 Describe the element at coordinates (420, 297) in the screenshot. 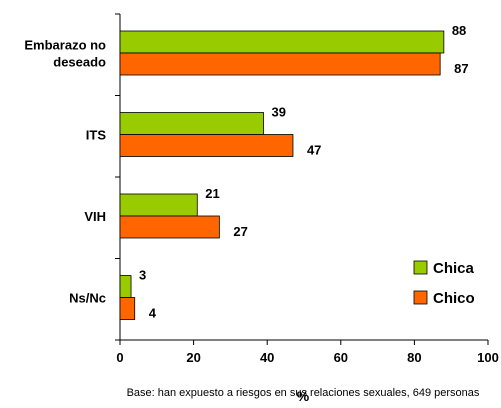

I see `legend-swatch-chico` at that location.